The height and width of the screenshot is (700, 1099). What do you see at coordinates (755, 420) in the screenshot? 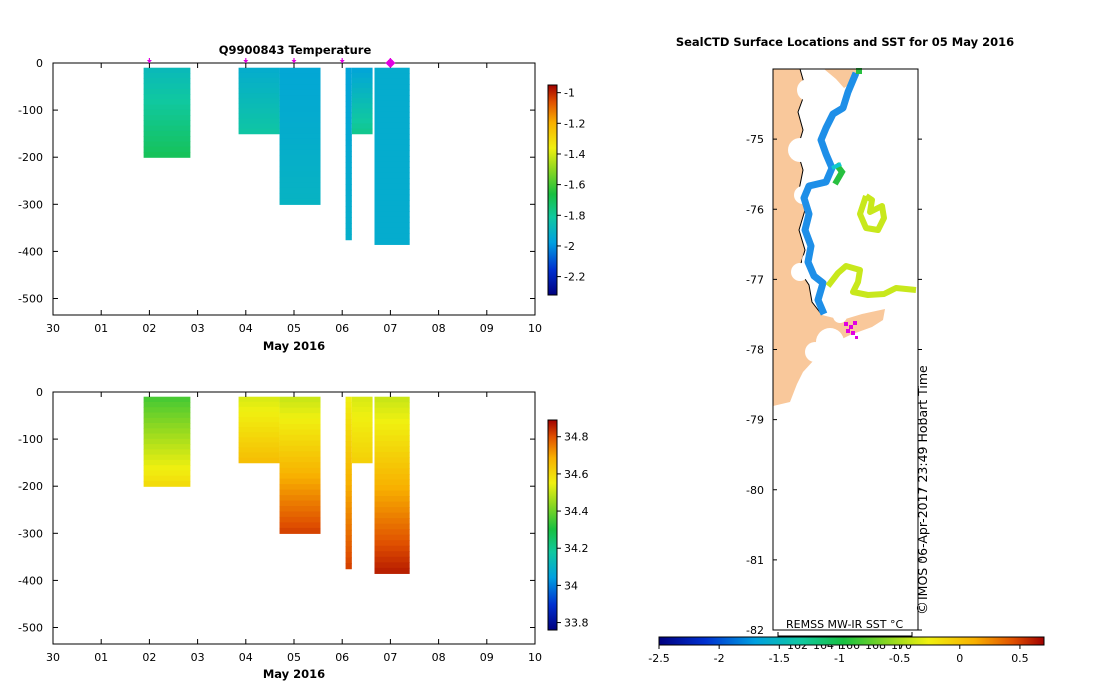
I see `lat-tick-label: -79` at bounding box center [755, 420].